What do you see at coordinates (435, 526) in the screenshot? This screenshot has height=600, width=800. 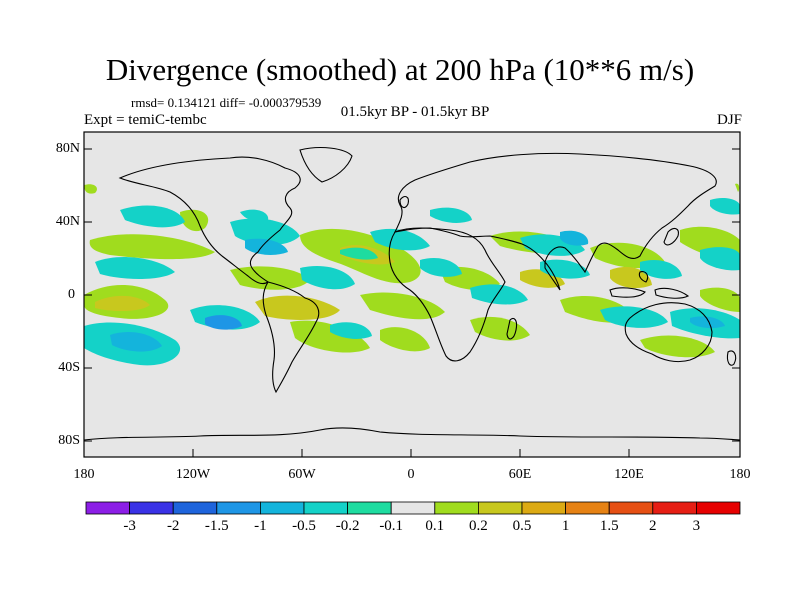 I see `colorbar-label: 0.1` at bounding box center [435, 526].